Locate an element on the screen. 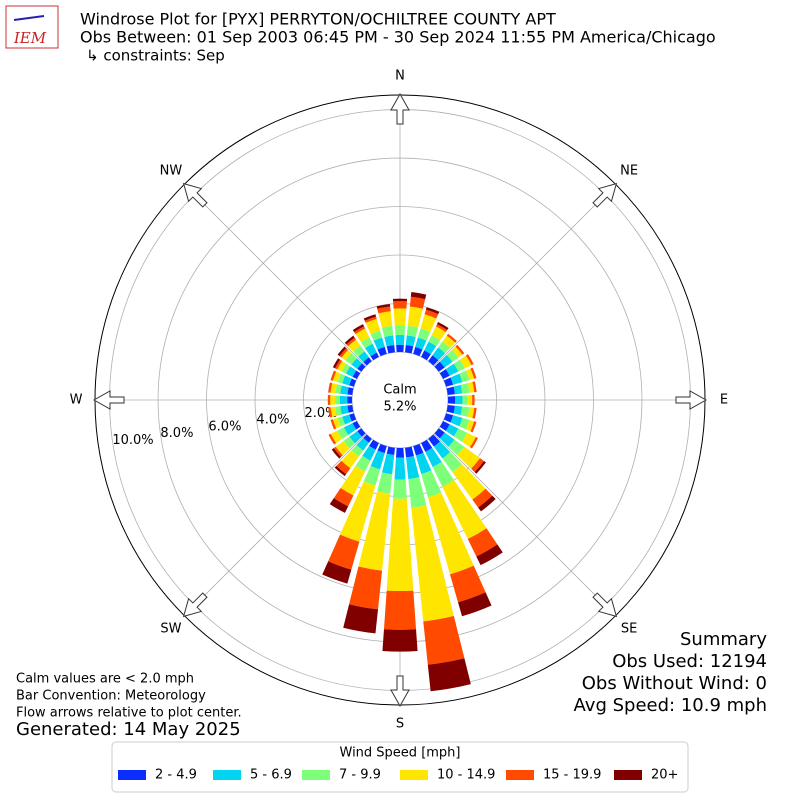 This screenshot has width=800, height=800. flow-arrow is located at coordinates (195, 605).